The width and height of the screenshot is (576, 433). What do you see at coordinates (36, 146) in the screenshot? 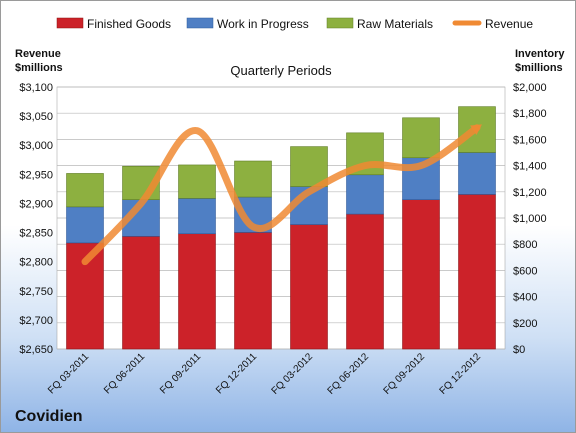
I see `left-tick-label: $3,000` at bounding box center [36, 146].